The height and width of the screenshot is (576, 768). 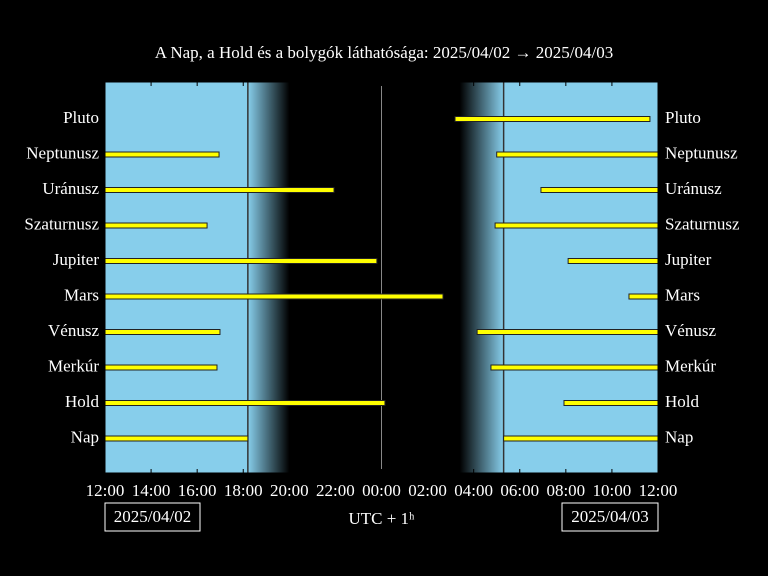 What do you see at coordinates (61, 223) in the screenshot?
I see `left-label: Szaturnusz` at bounding box center [61, 223].